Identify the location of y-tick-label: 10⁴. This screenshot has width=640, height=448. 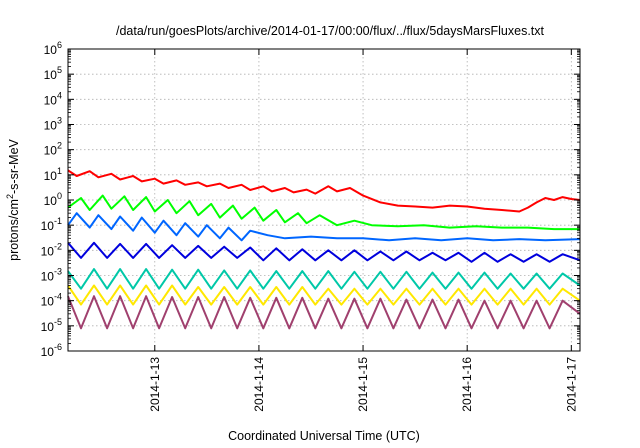
(53, 98).